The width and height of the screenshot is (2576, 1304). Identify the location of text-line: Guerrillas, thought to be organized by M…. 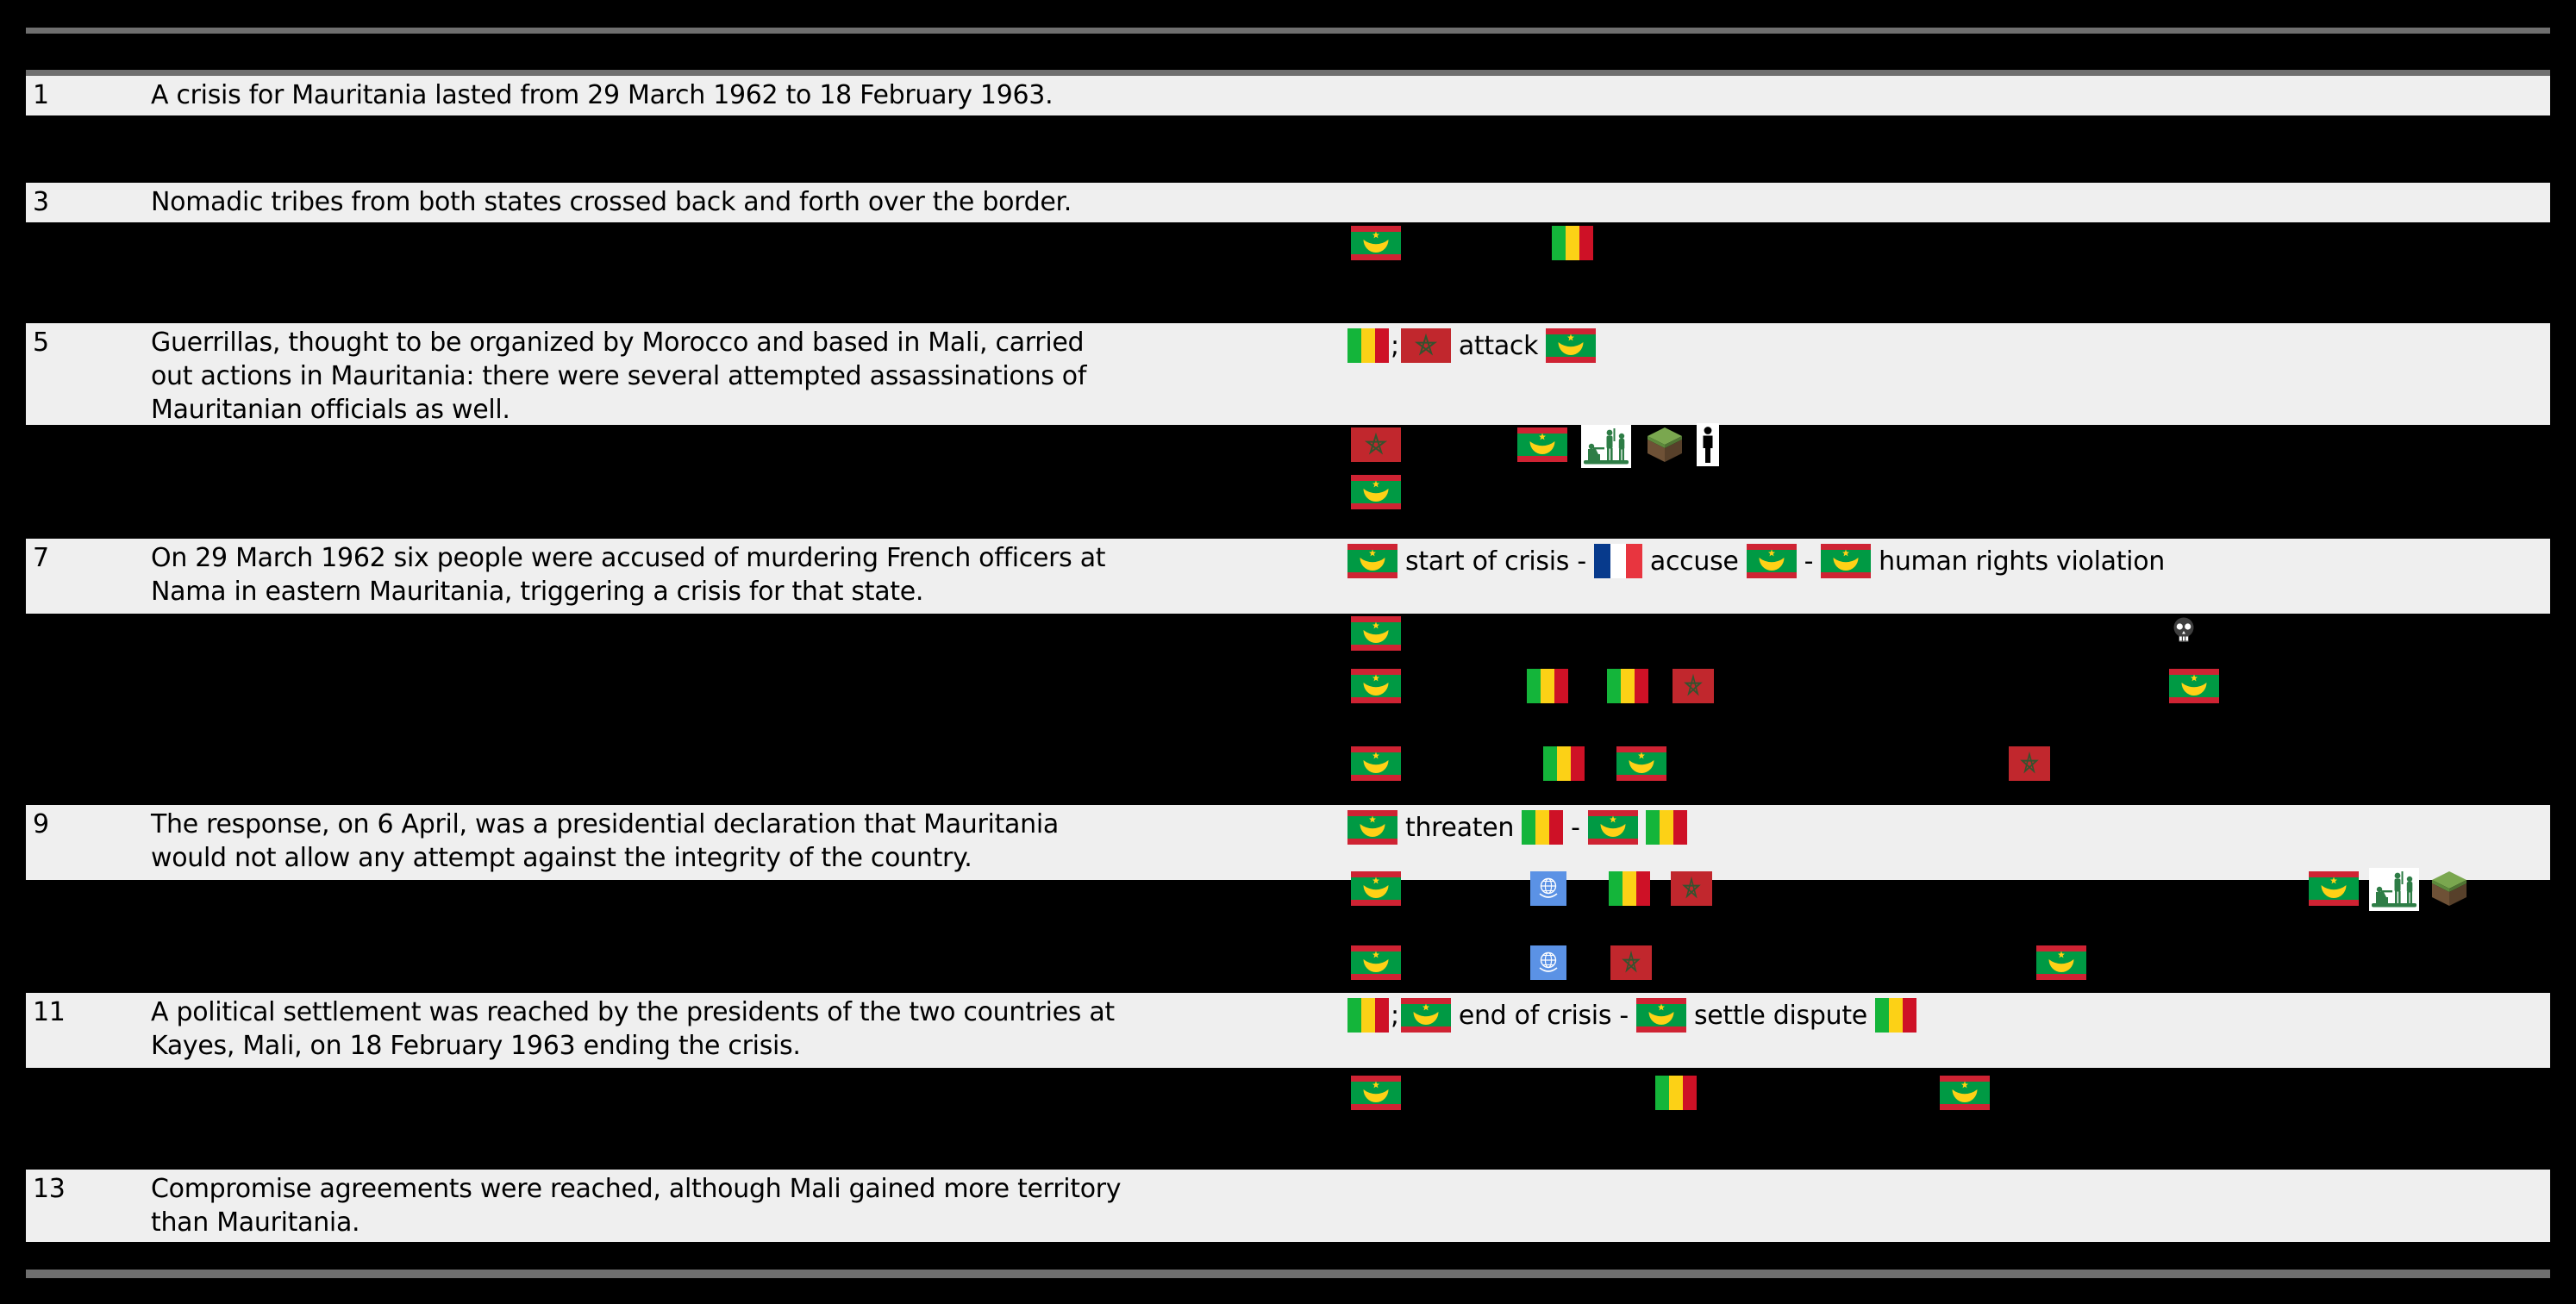
(618, 343).